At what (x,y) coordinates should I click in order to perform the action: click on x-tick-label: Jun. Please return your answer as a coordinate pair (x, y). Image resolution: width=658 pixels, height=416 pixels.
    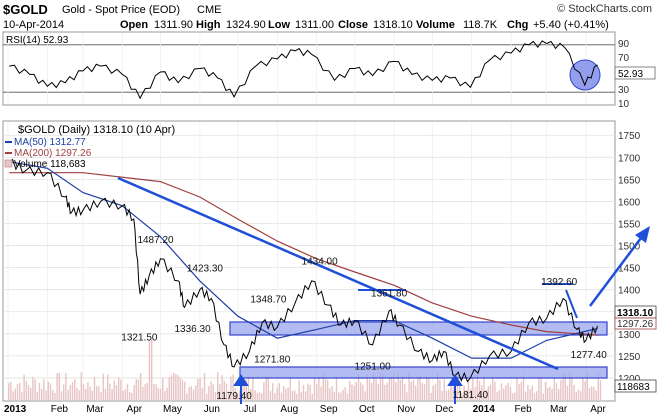
    Looking at the image, I should click on (212, 409).